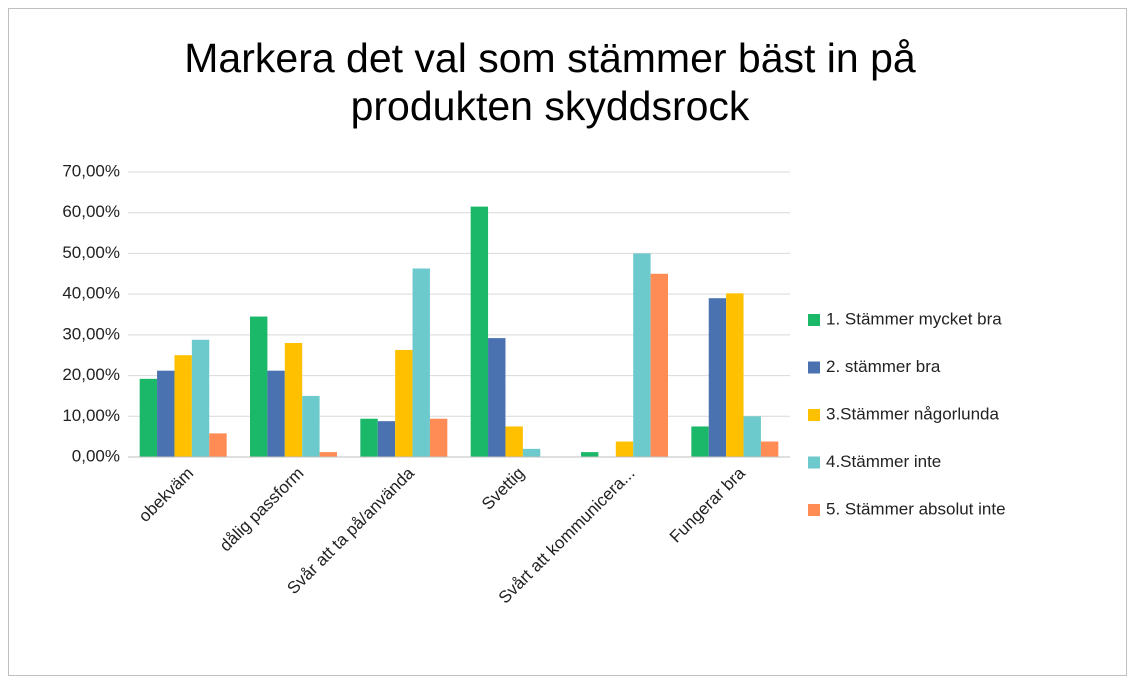  What do you see at coordinates (262, 510) in the screenshot?
I see `x-tick-label: dålig passform` at bounding box center [262, 510].